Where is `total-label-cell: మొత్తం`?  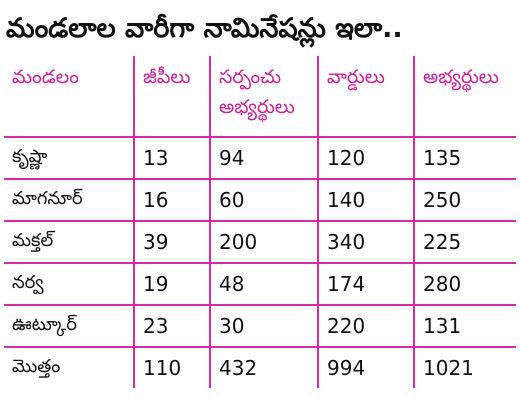 total-label-cell: మొత్తం is located at coordinates (69, 367).